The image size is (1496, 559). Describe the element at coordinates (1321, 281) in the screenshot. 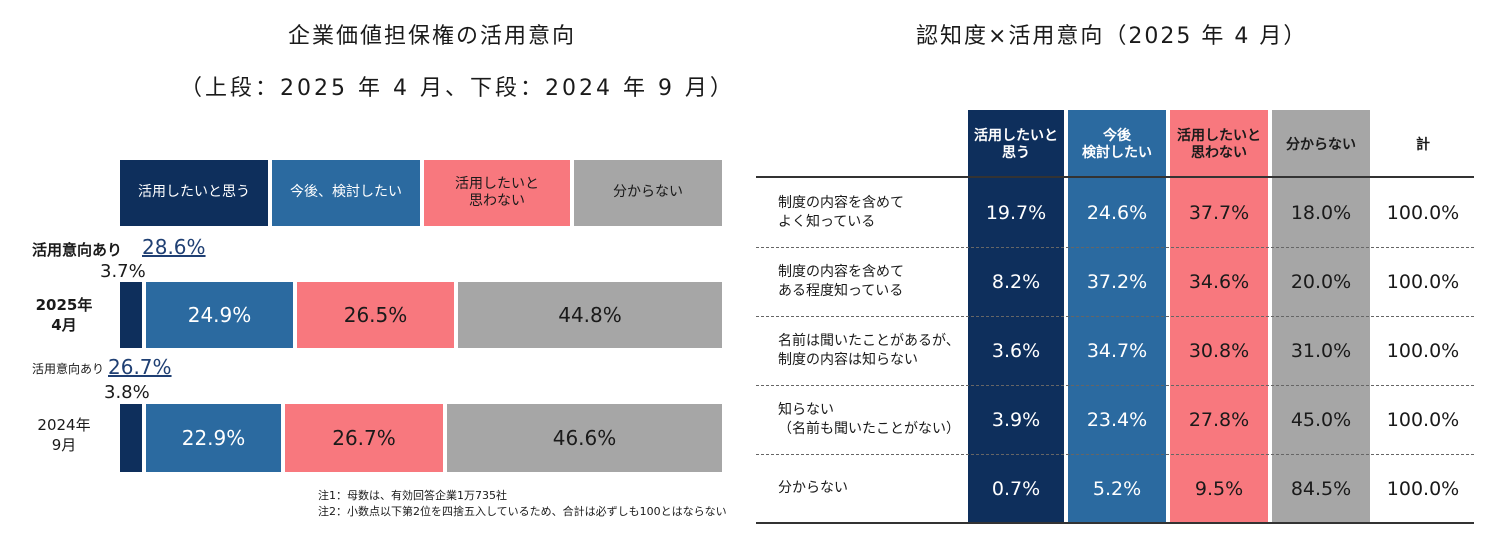

I see `table-cell: 20.0%` at that location.